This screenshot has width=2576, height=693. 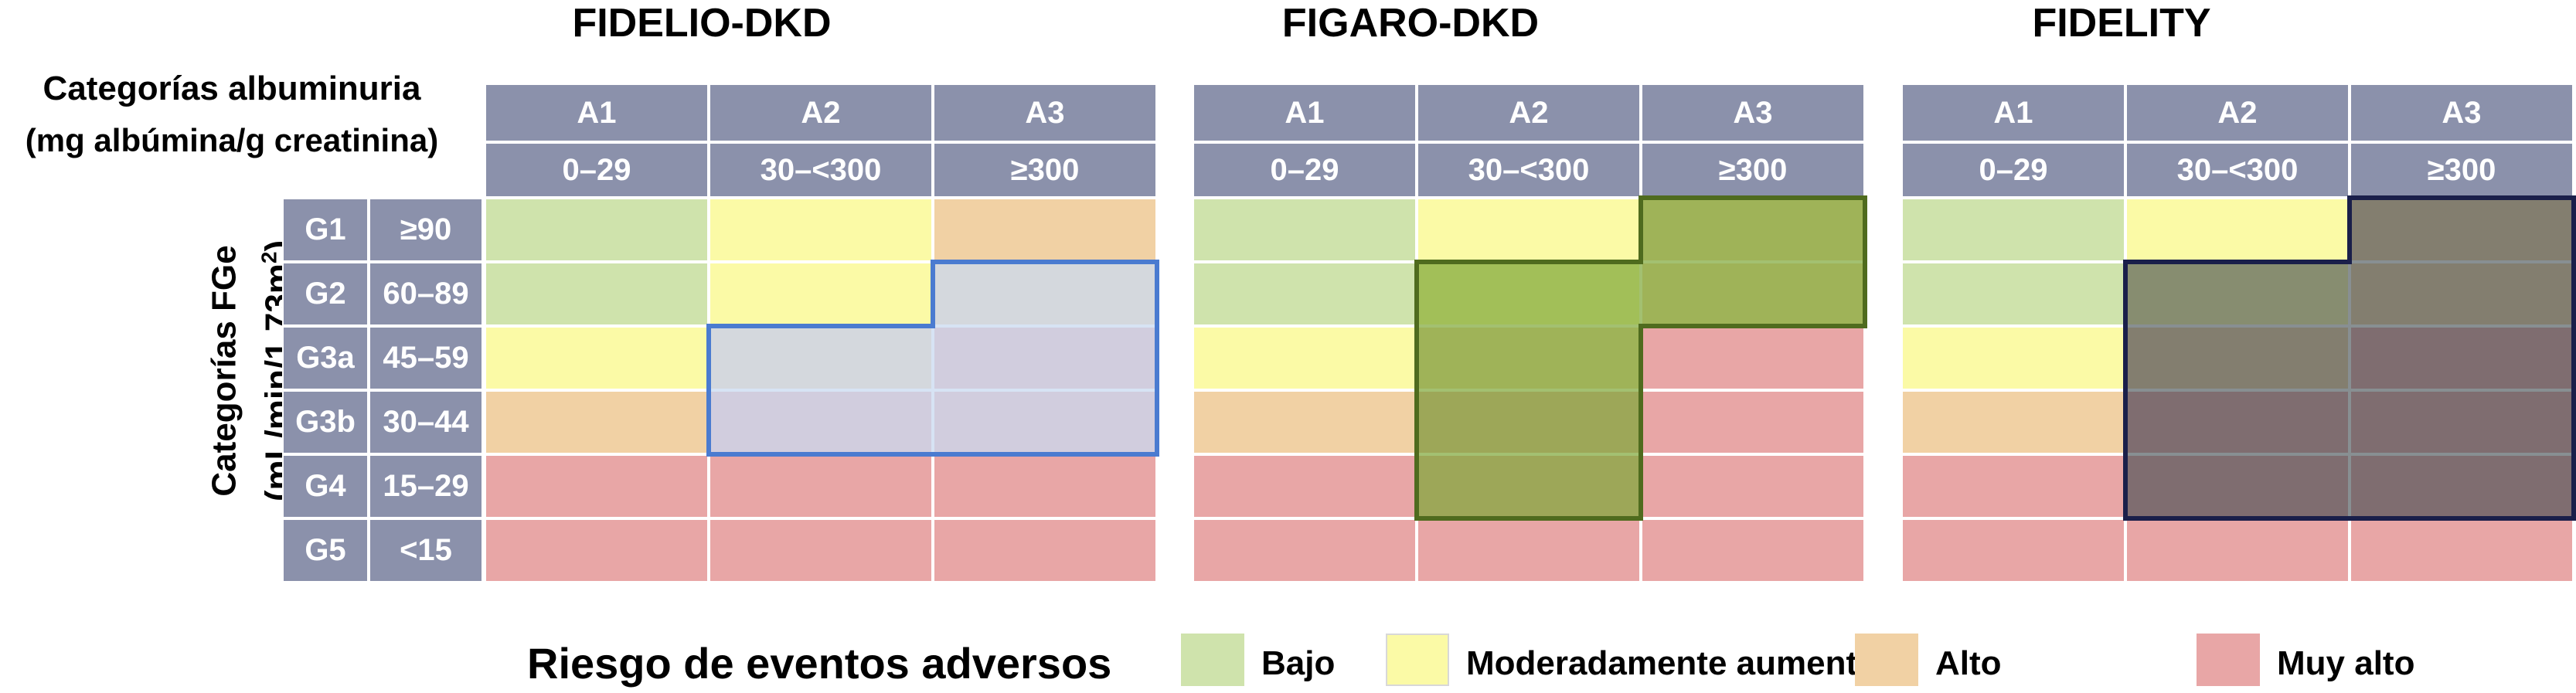 What do you see at coordinates (325, 230) in the screenshot?
I see `gfr-row-code: G1` at bounding box center [325, 230].